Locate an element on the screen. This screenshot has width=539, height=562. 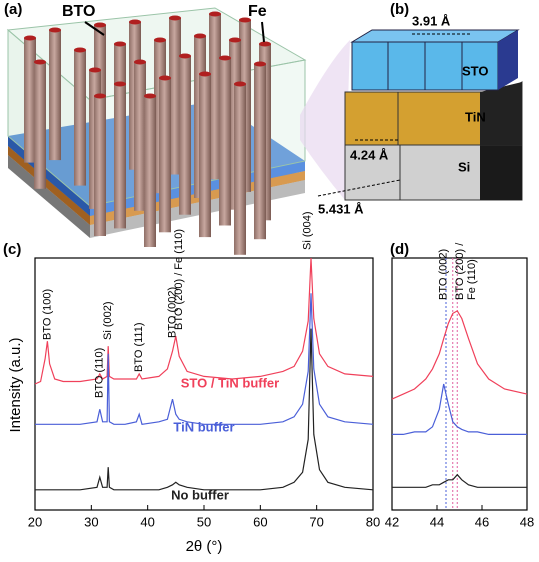
lattice-label: 5.431 Å is located at coordinates (341, 208).